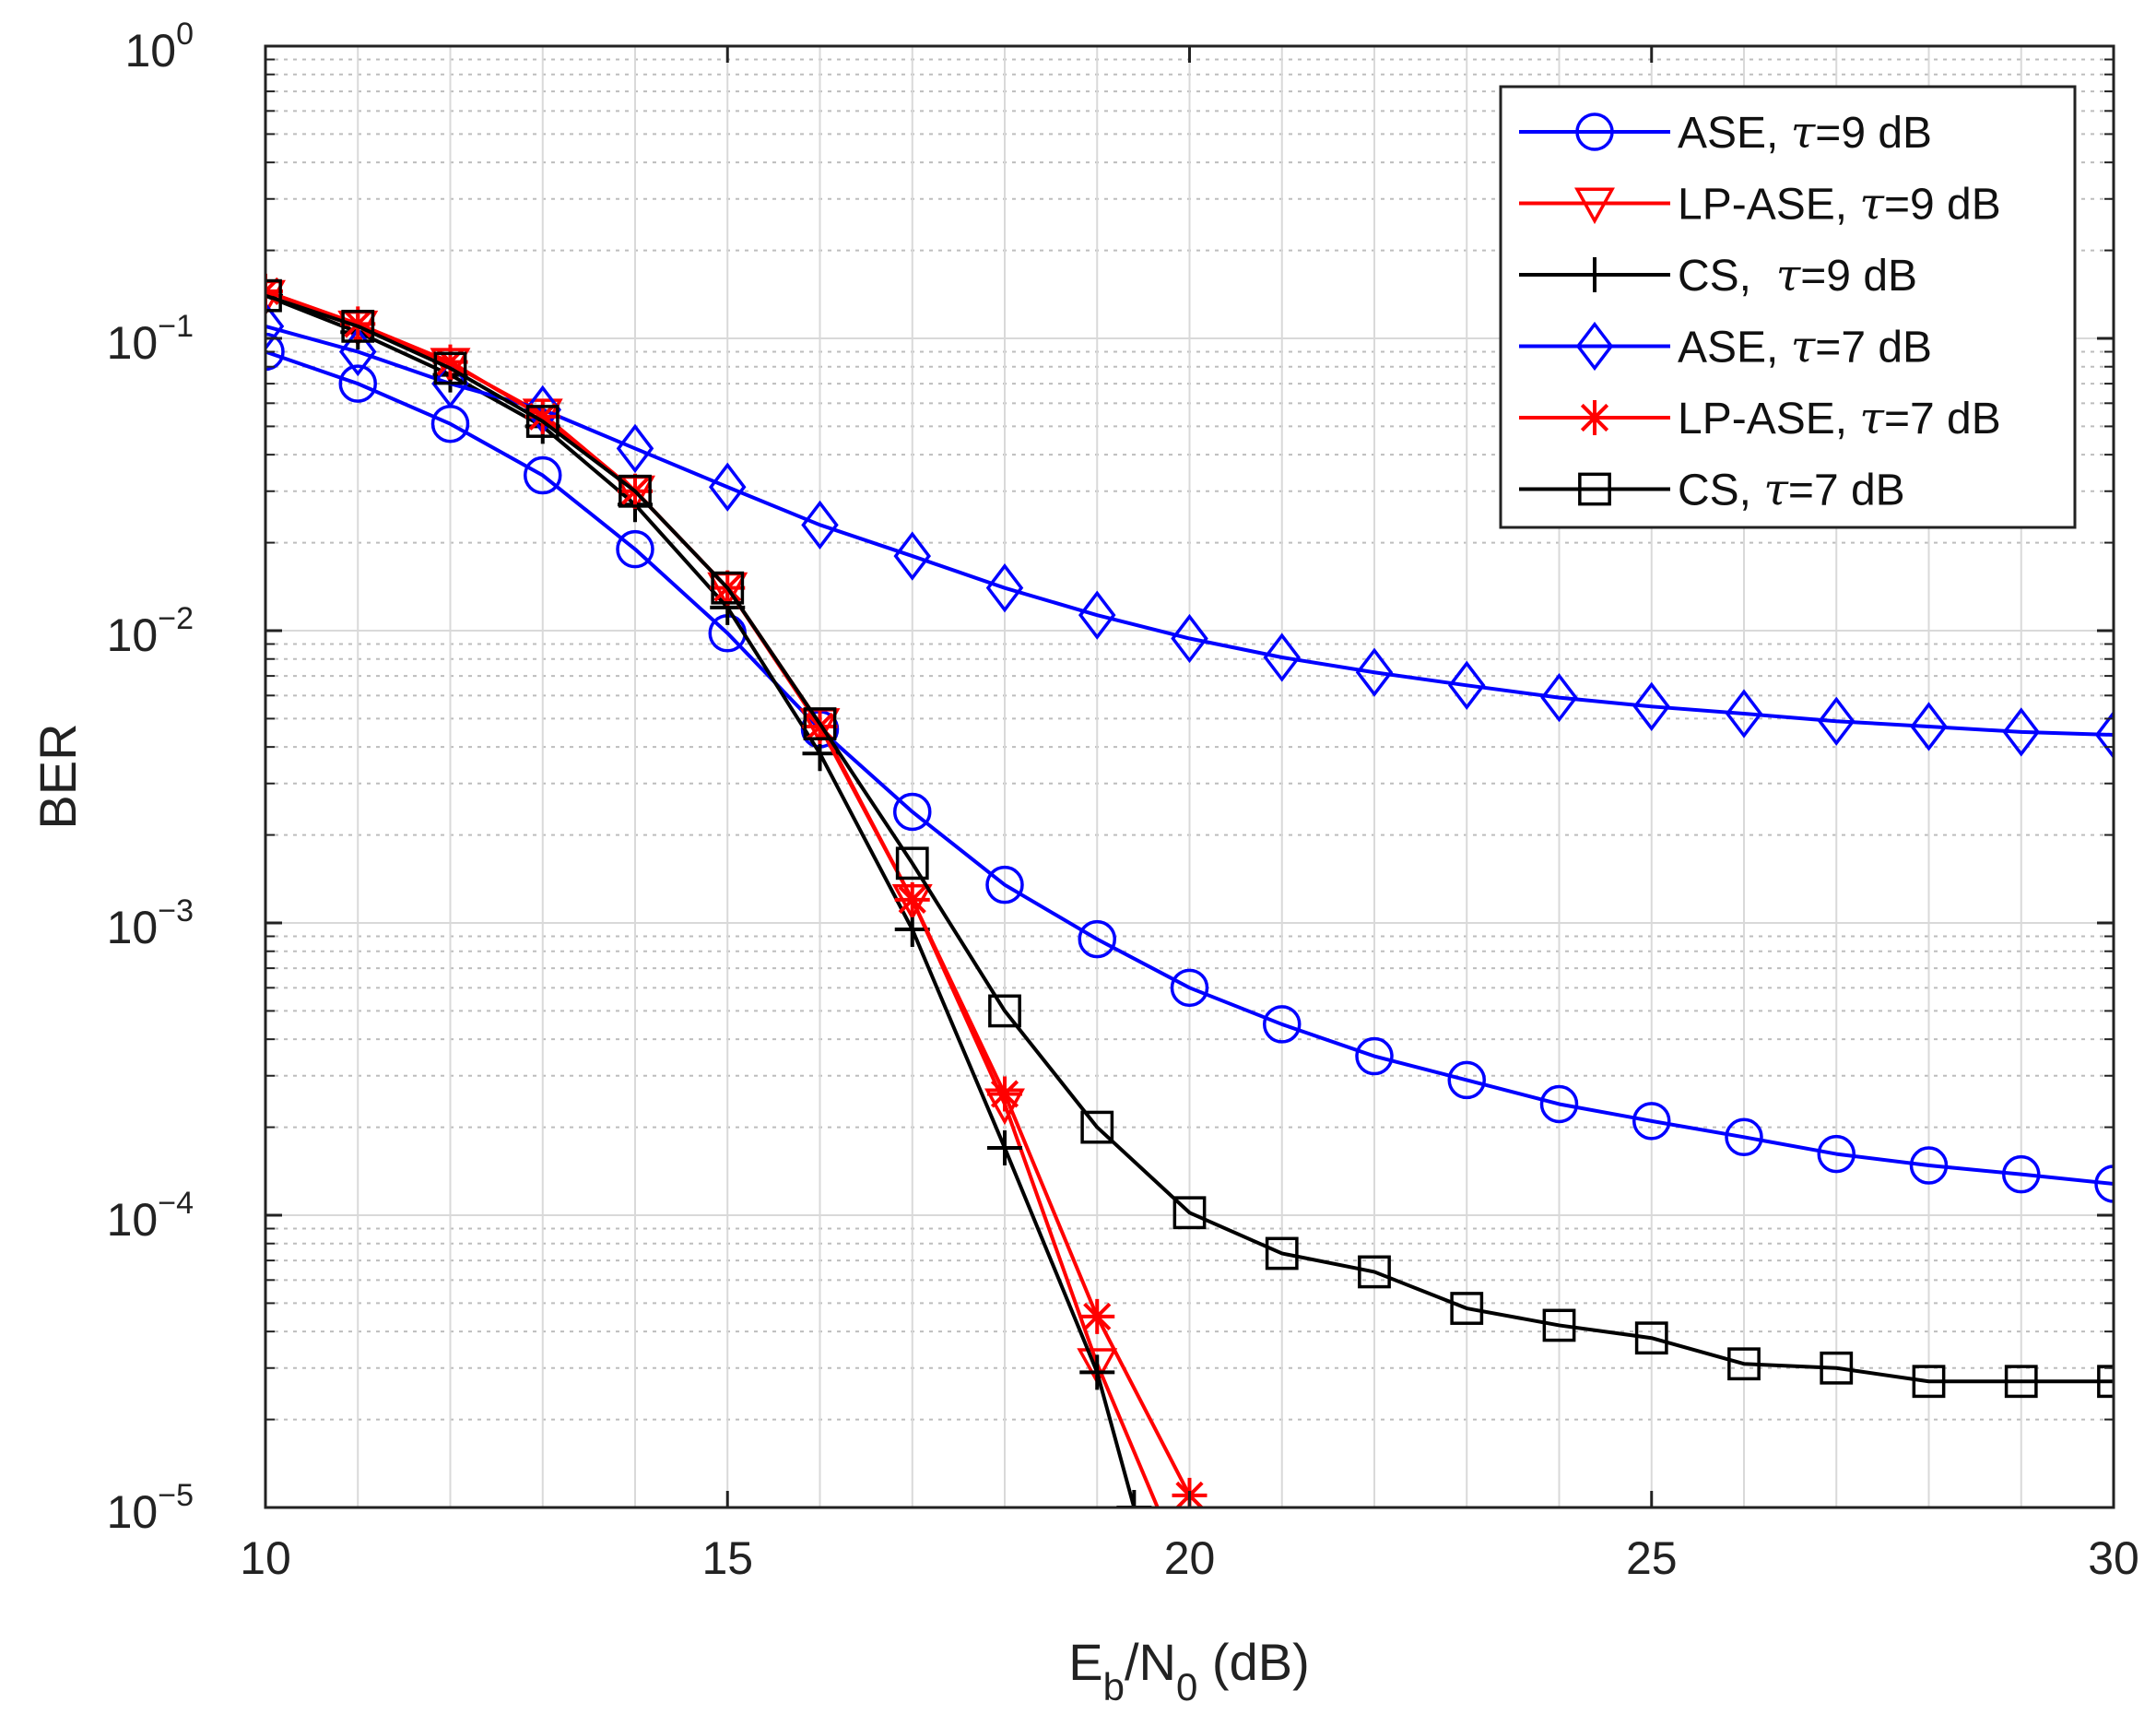  I want to click on legend-item-cs-tau9: CS, τ=9 dB, so click(1718, 275).